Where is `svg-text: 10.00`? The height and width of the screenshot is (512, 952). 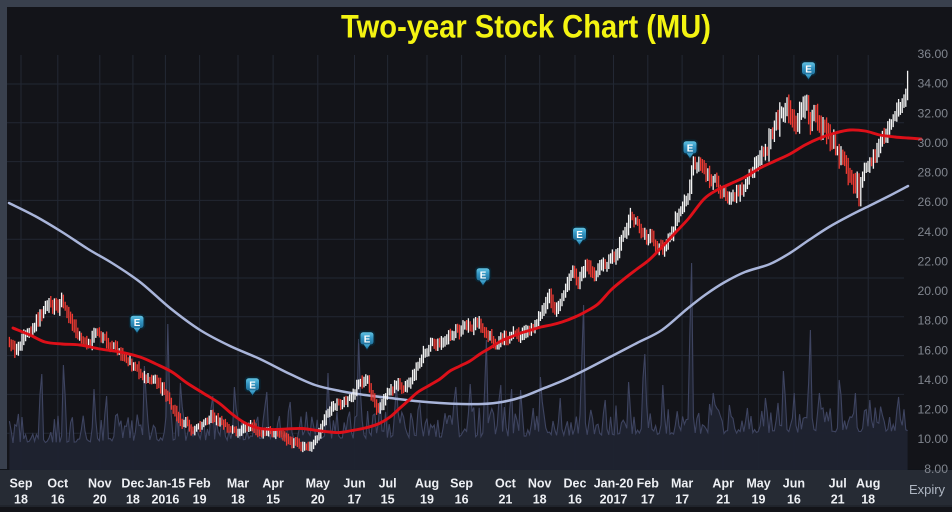
svg-text: 10.00 is located at coordinates (933, 439).